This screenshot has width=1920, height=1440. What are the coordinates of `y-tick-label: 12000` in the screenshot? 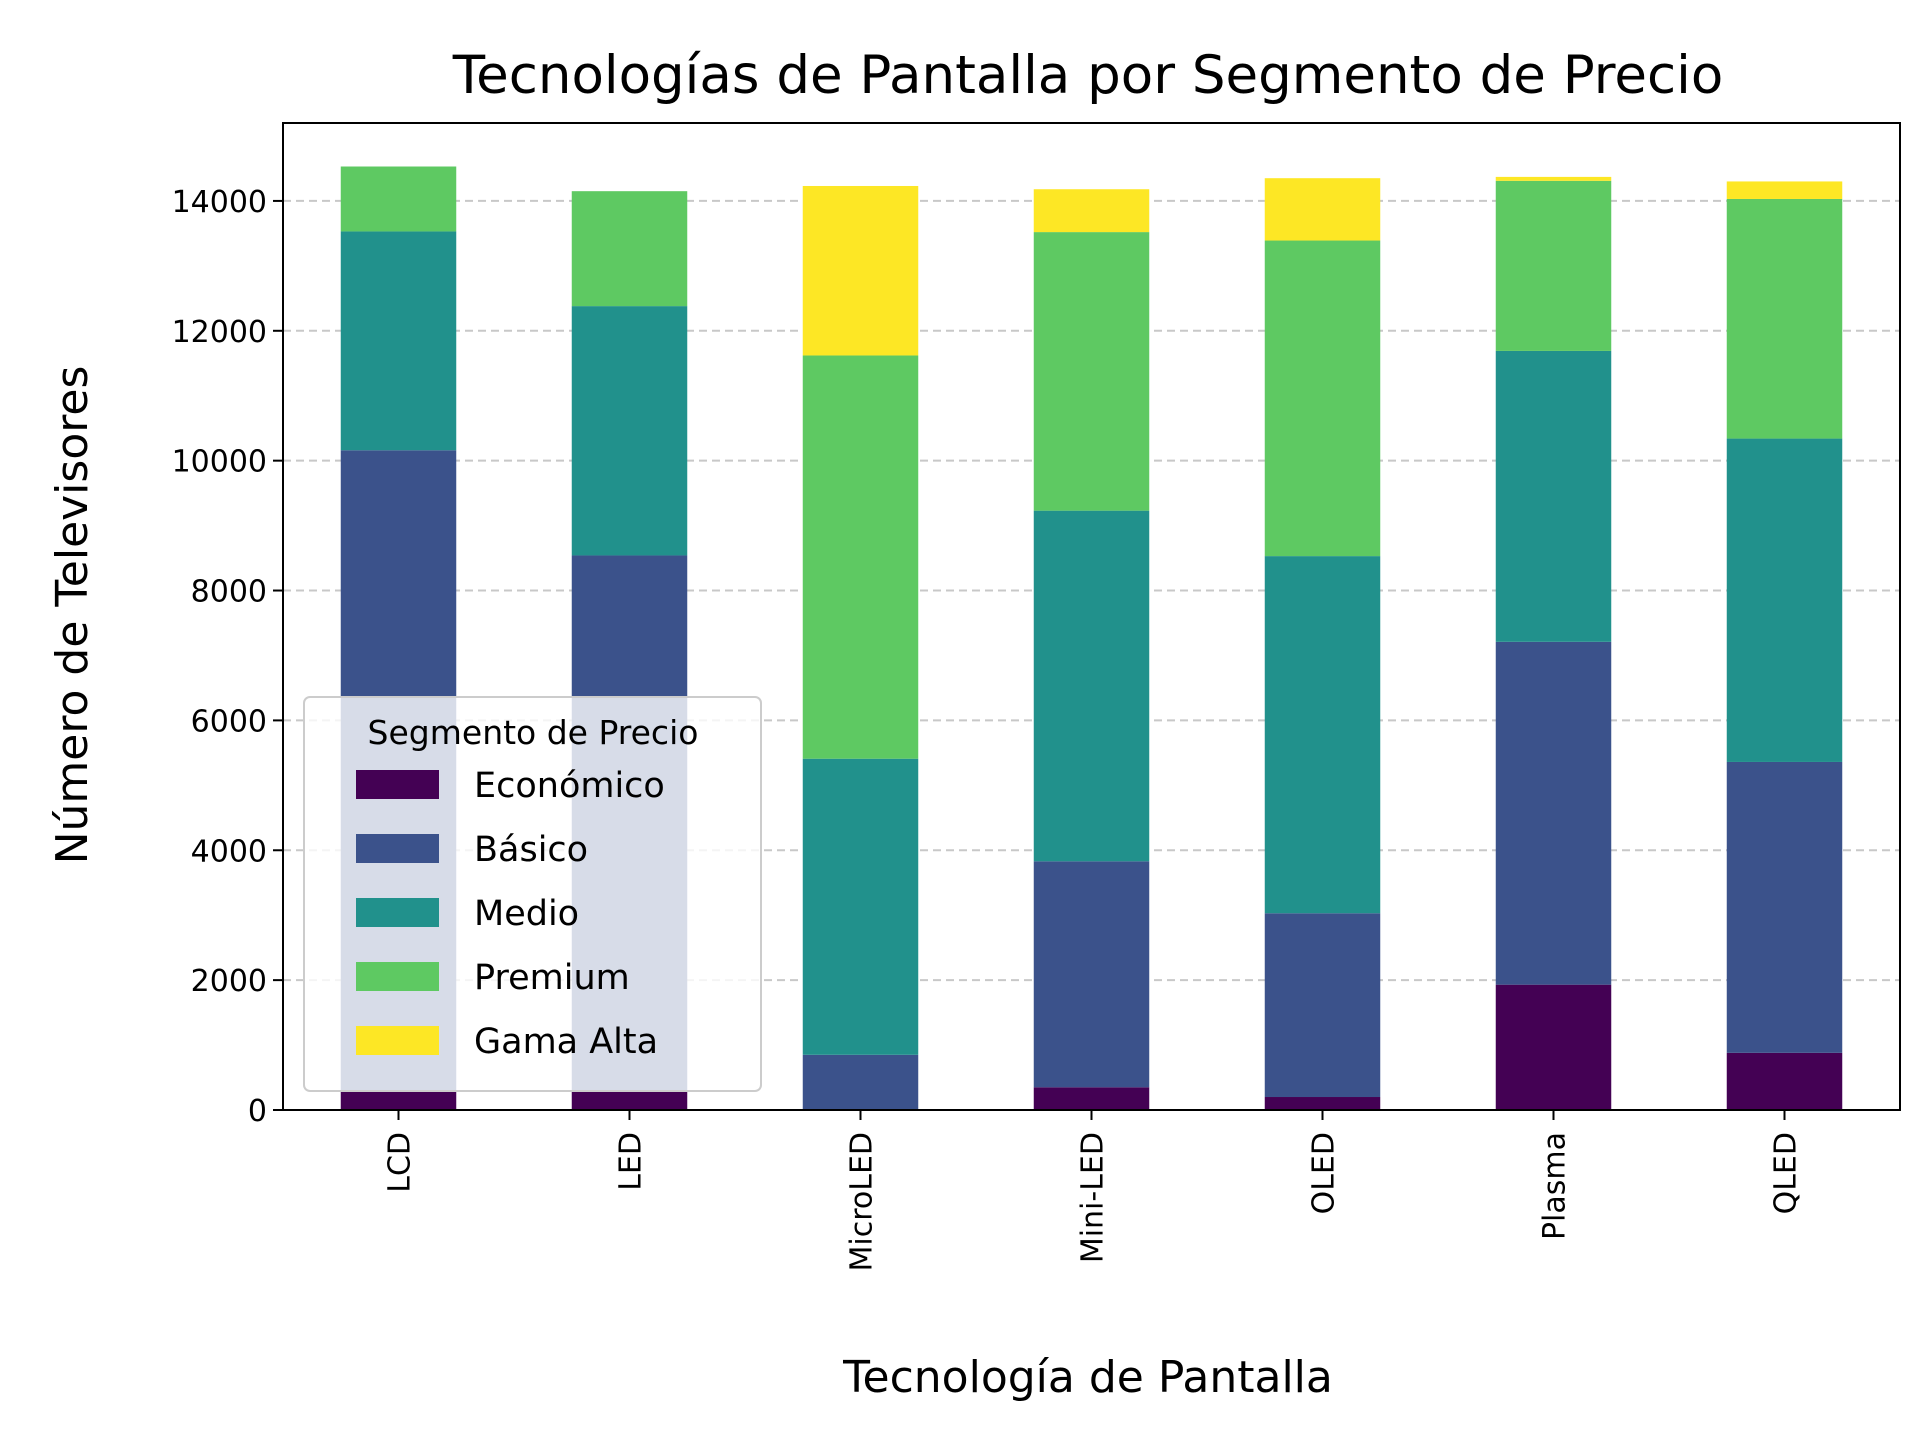 It's located at (219, 332).